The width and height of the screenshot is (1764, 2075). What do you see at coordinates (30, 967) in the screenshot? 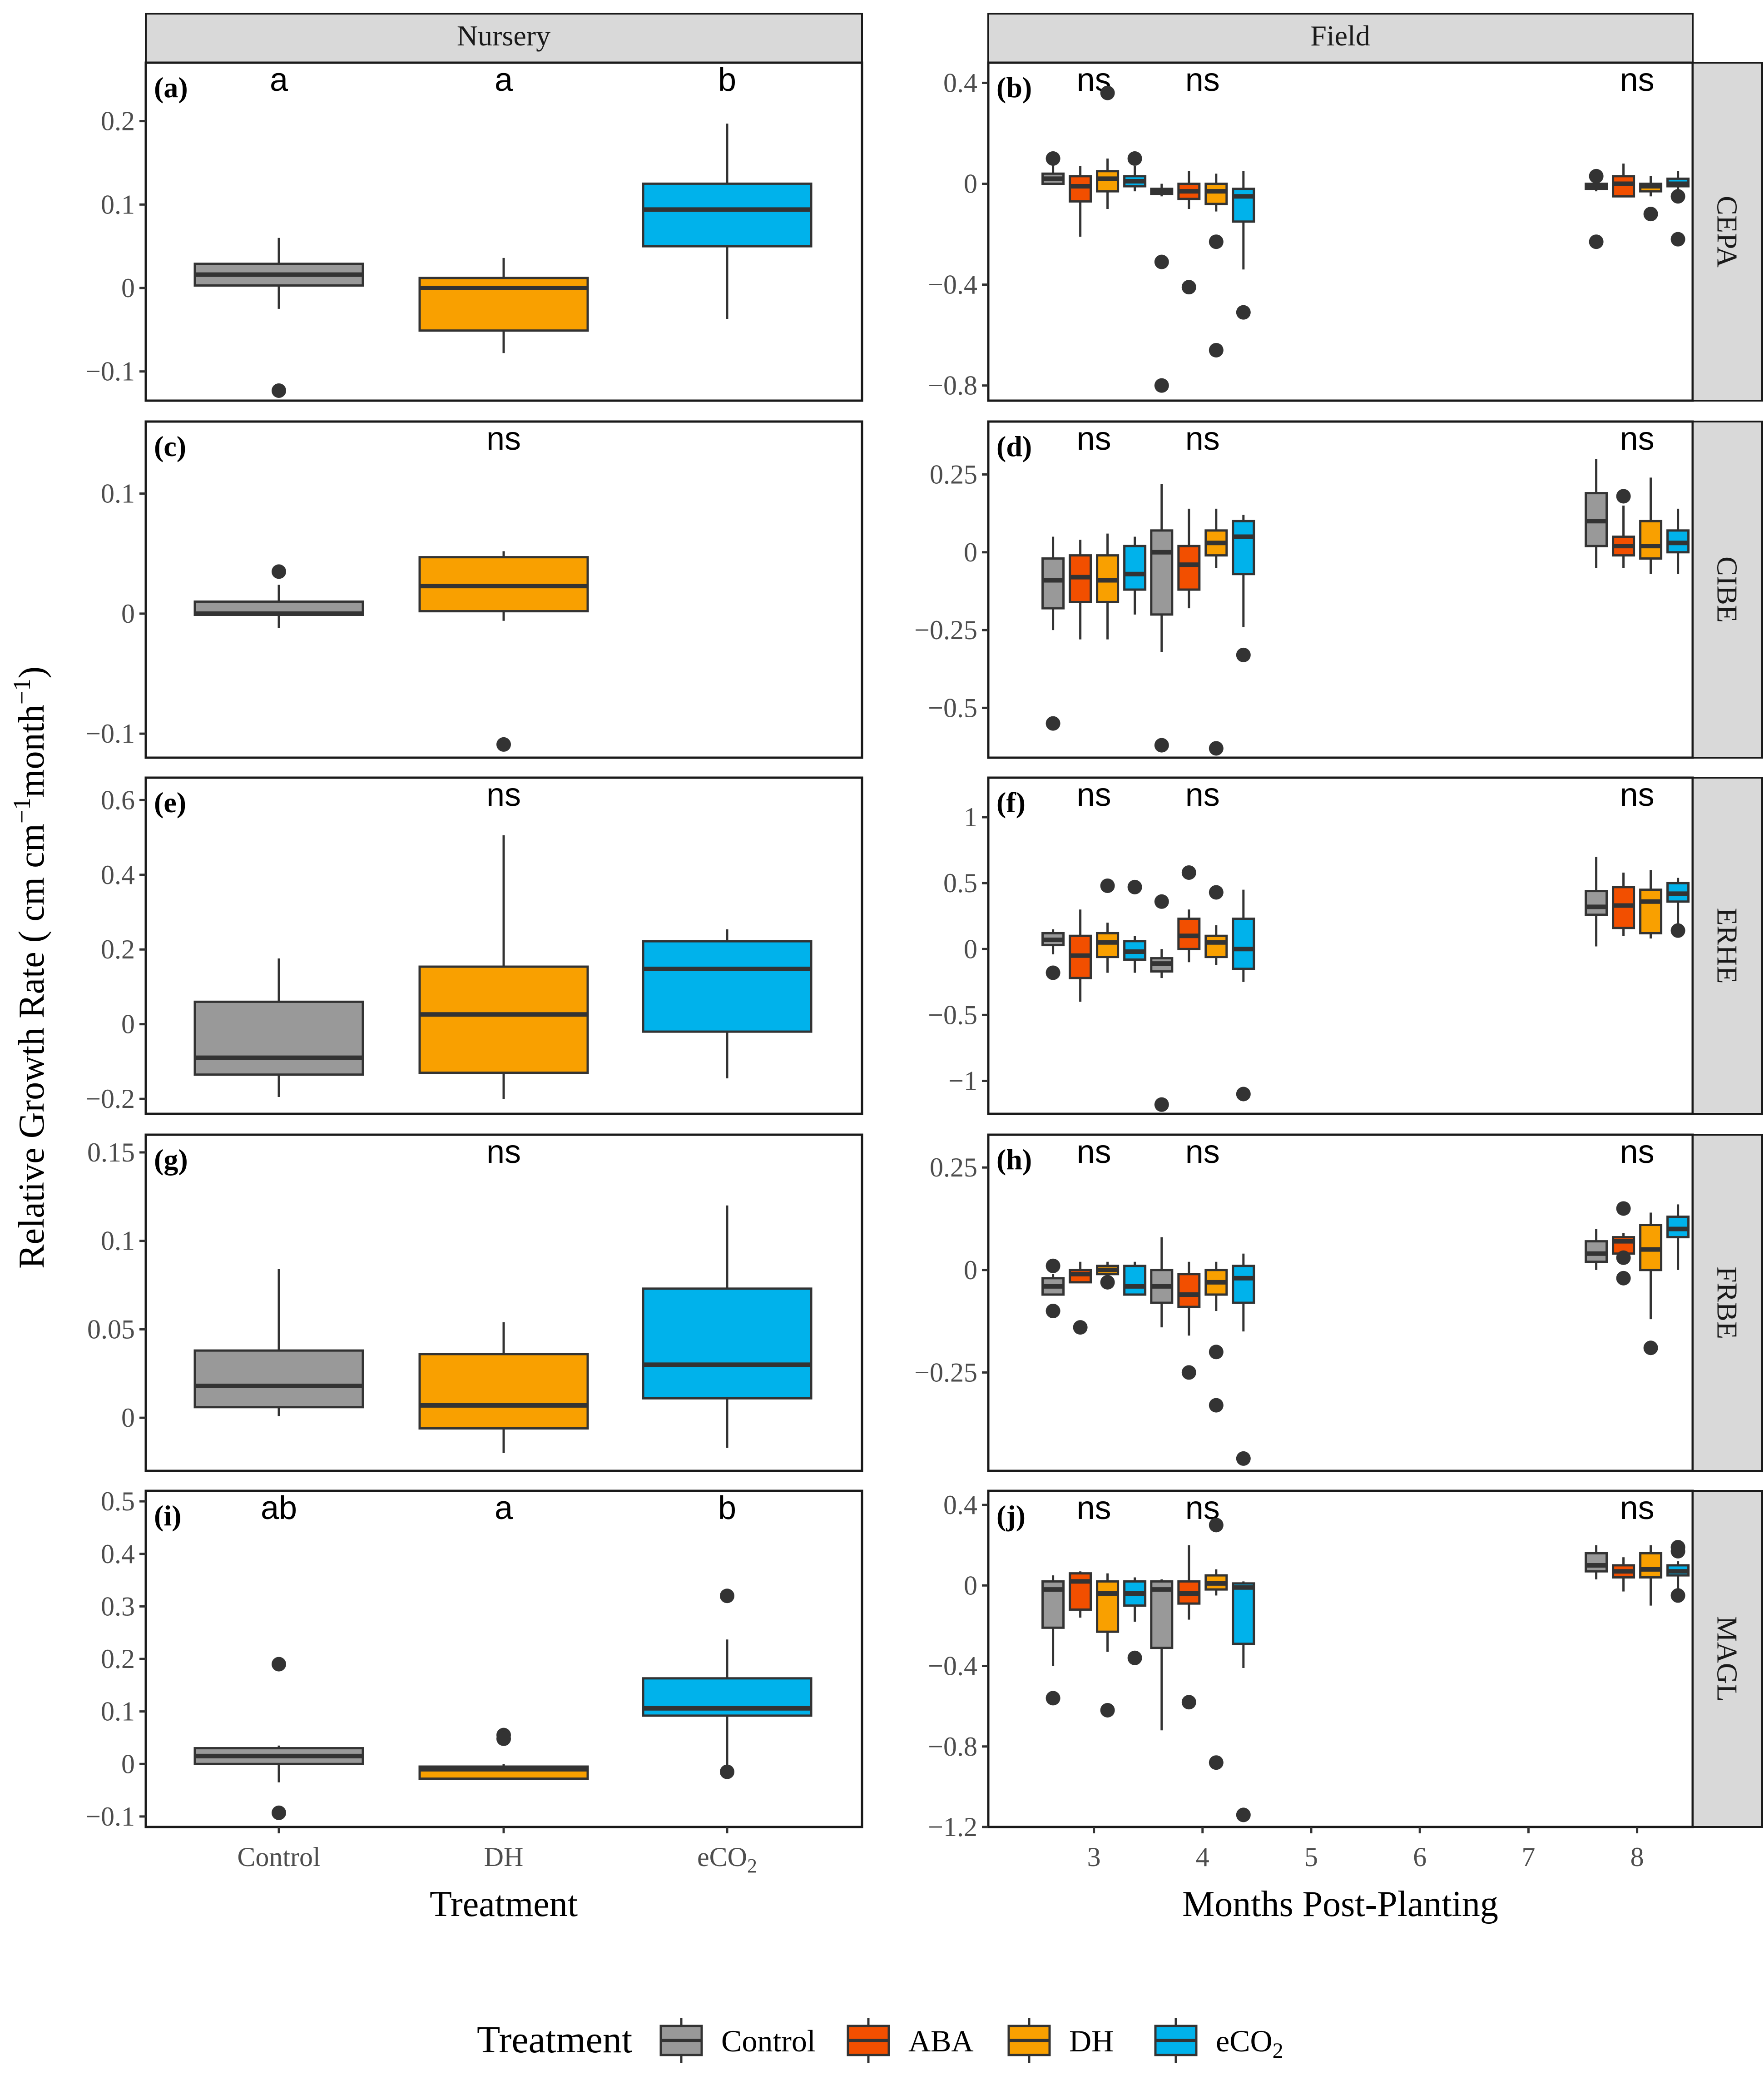
I see `y-axis-title: Relative Growth Rate ( cm cm−1month−1)` at bounding box center [30, 967].